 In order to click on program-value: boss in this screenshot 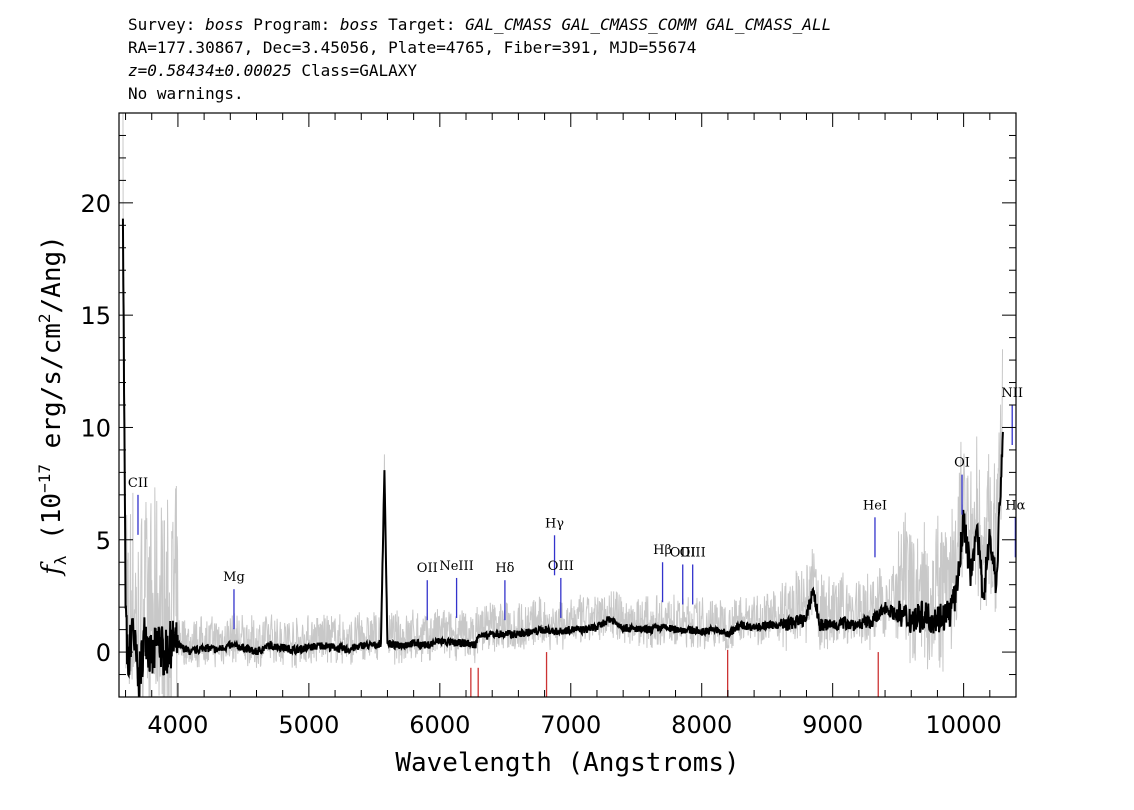, I will do `click(359, 24)`.